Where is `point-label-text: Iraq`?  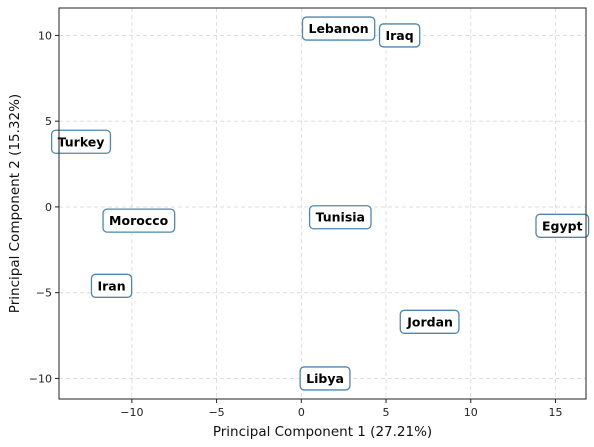 point-label-text: Iraq is located at coordinates (399, 35).